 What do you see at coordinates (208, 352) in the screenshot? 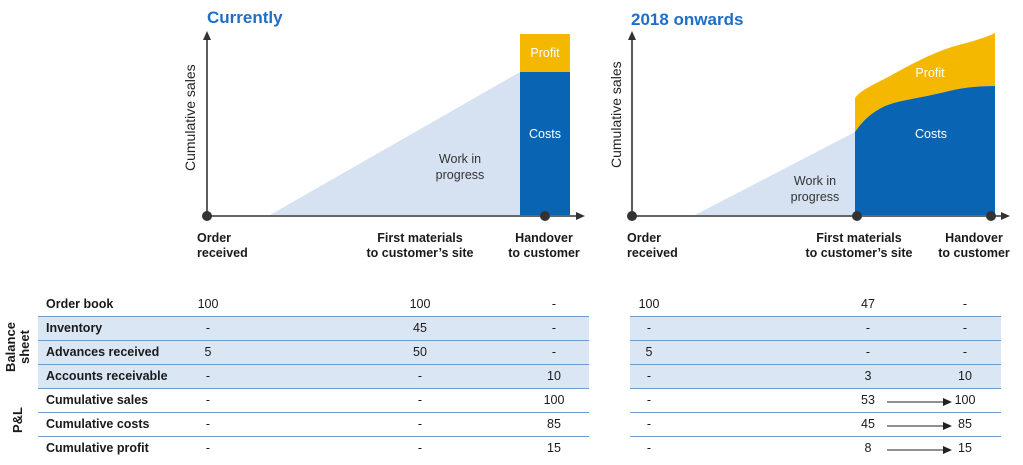
I see `table-cell-currently: 5` at bounding box center [208, 352].